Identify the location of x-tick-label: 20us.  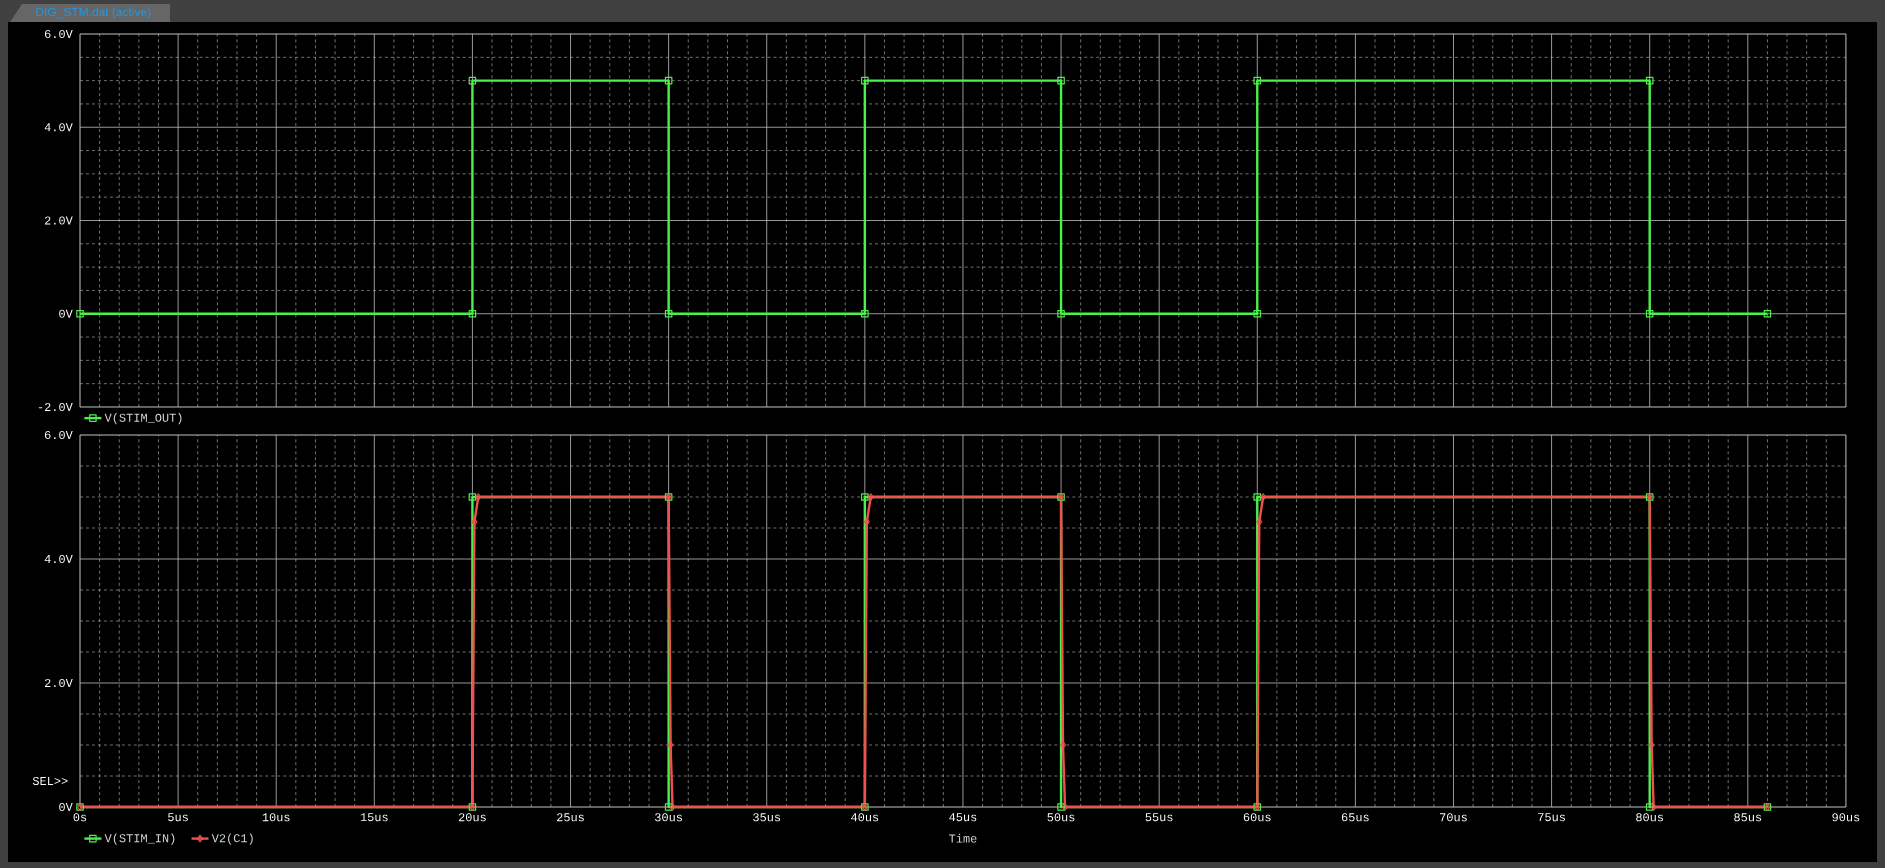
(472, 817).